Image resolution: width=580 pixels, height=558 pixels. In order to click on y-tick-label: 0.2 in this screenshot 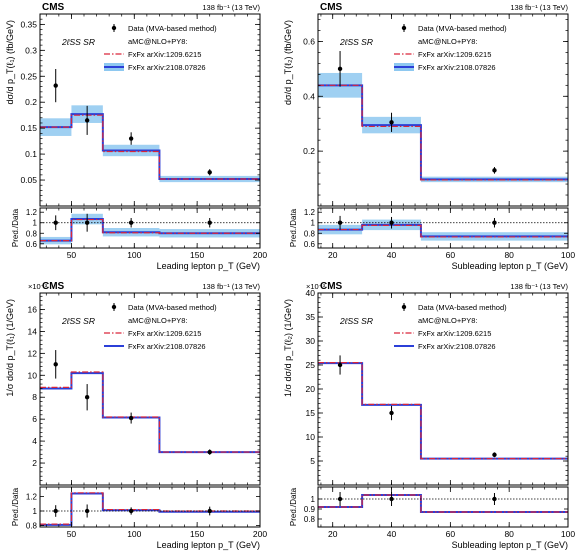, I will do `click(31, 102)`.